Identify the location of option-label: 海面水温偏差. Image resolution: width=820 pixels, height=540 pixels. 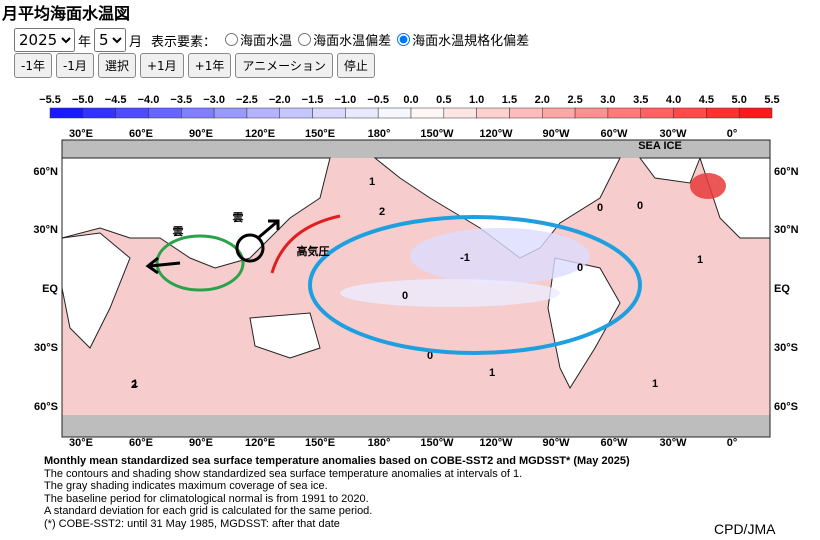
(342, 39).